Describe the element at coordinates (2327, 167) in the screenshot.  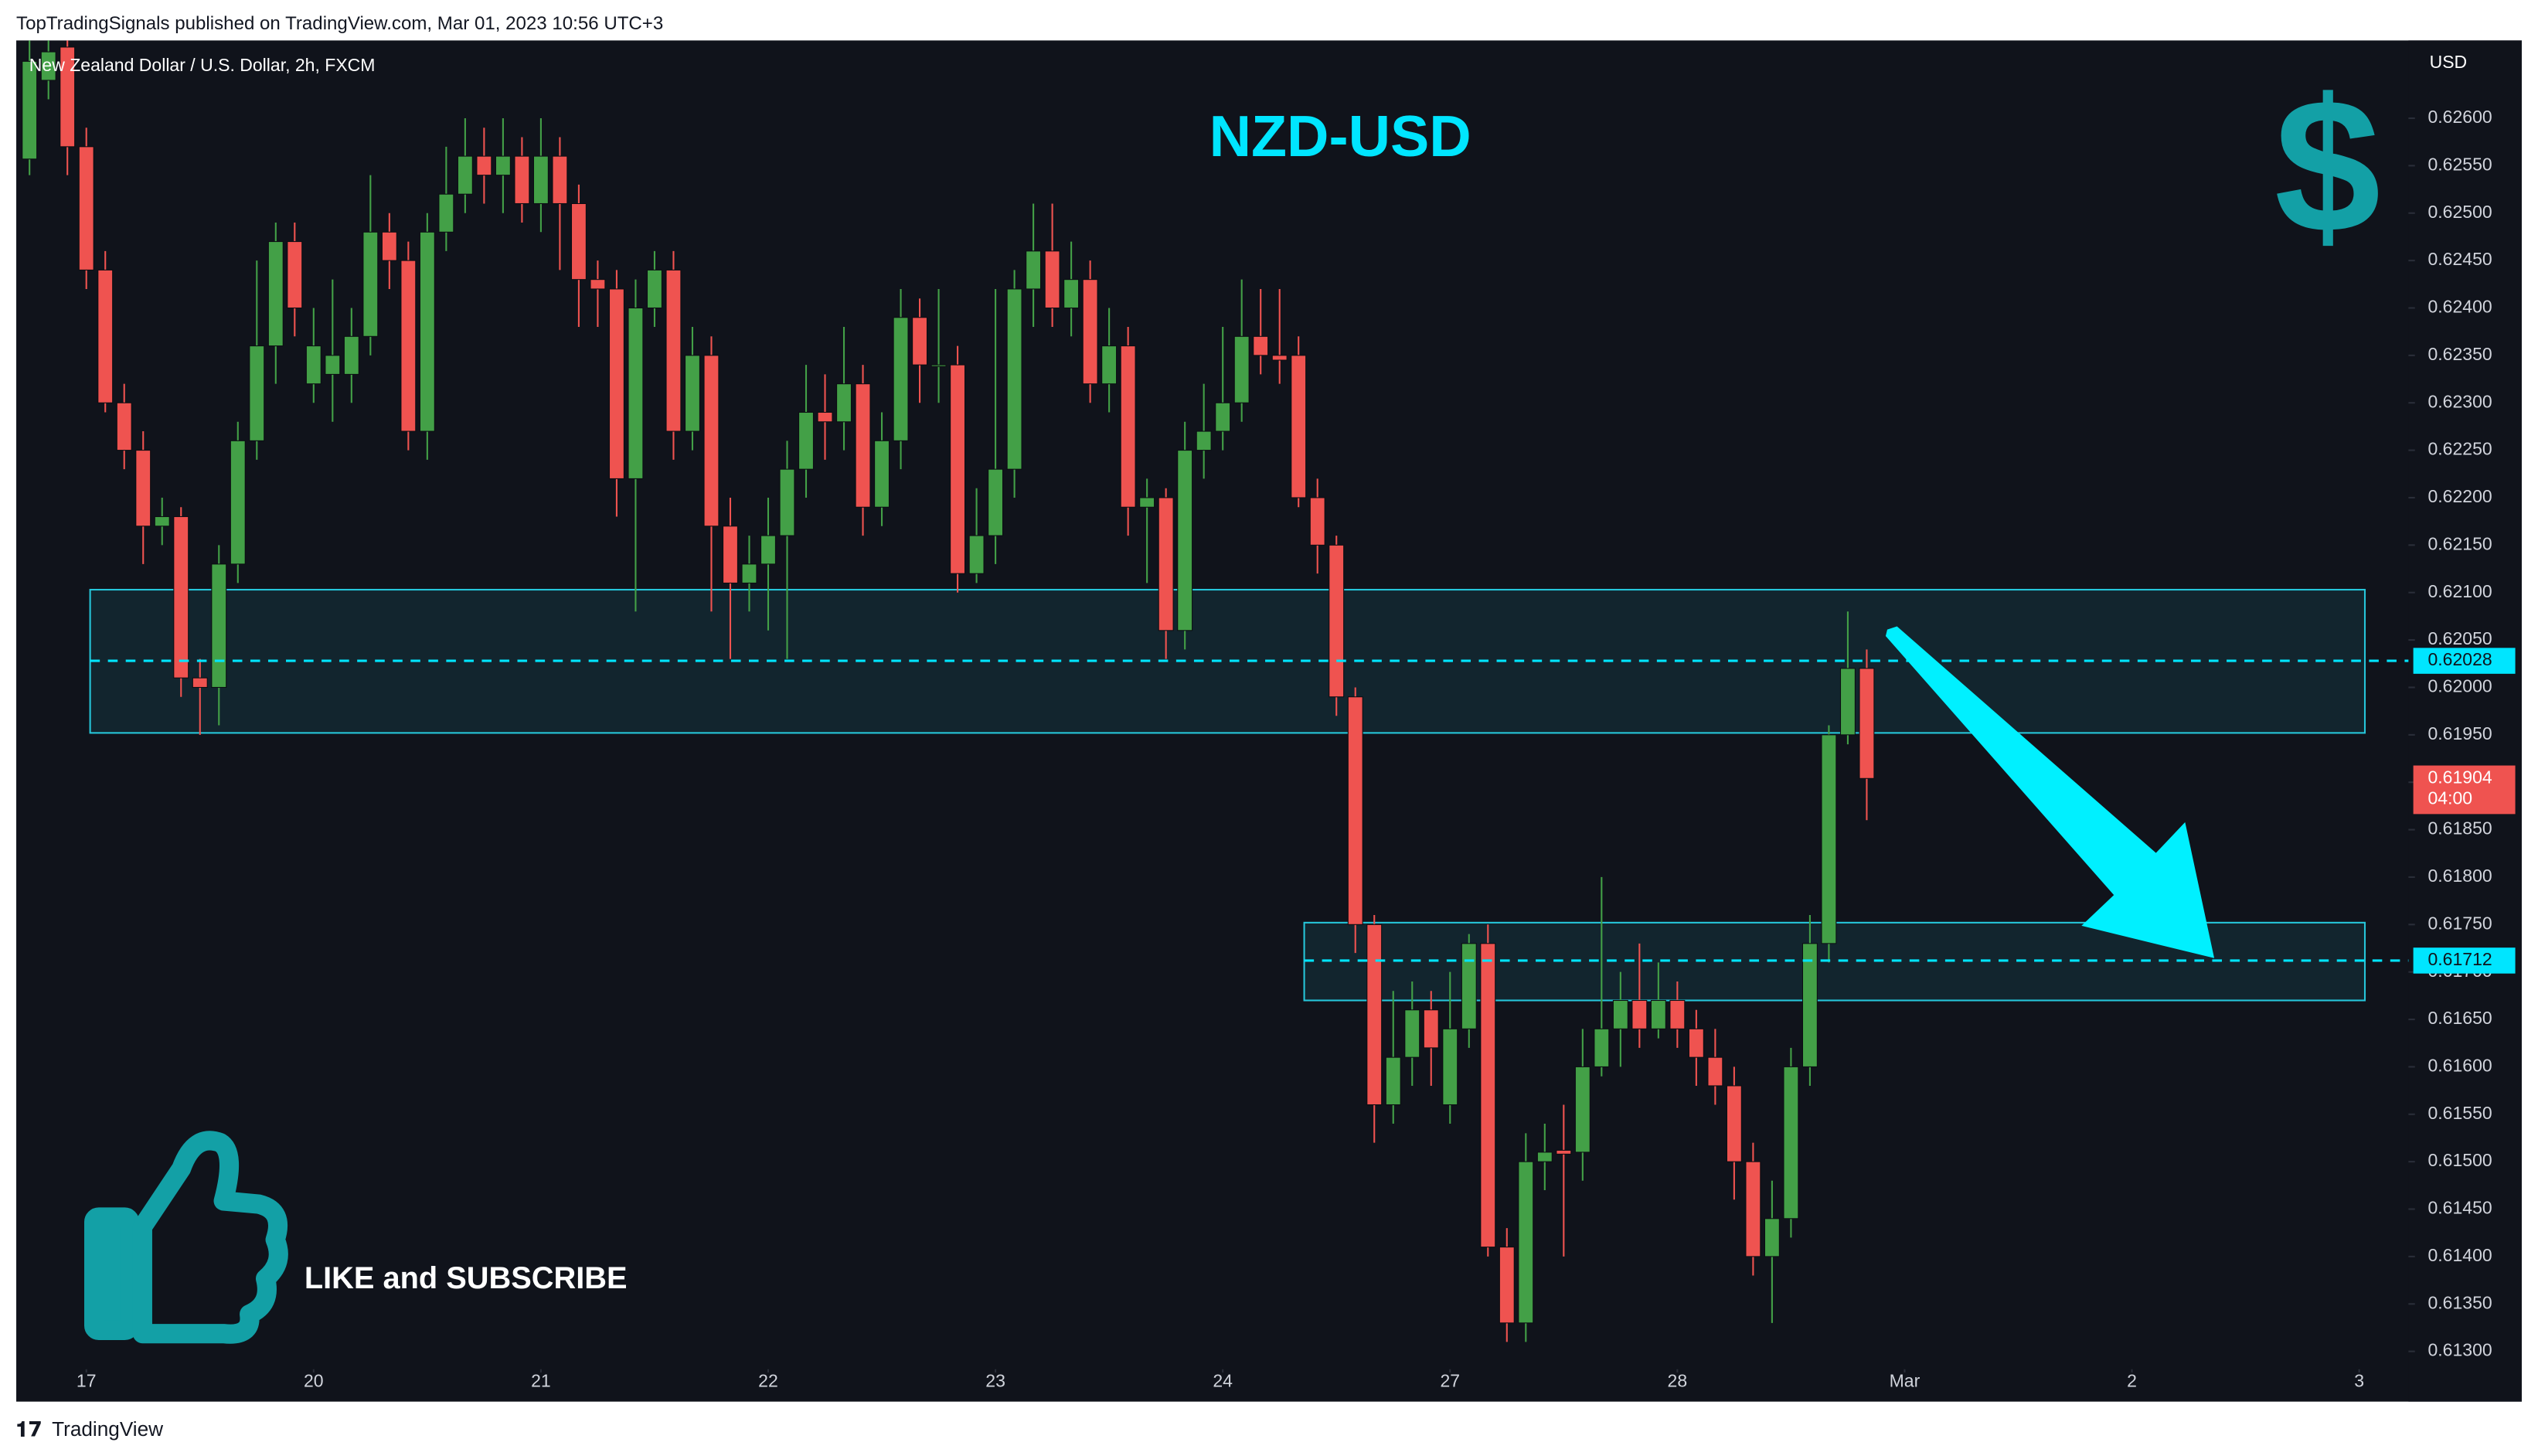
I see `dollar-badge: $` at that location.